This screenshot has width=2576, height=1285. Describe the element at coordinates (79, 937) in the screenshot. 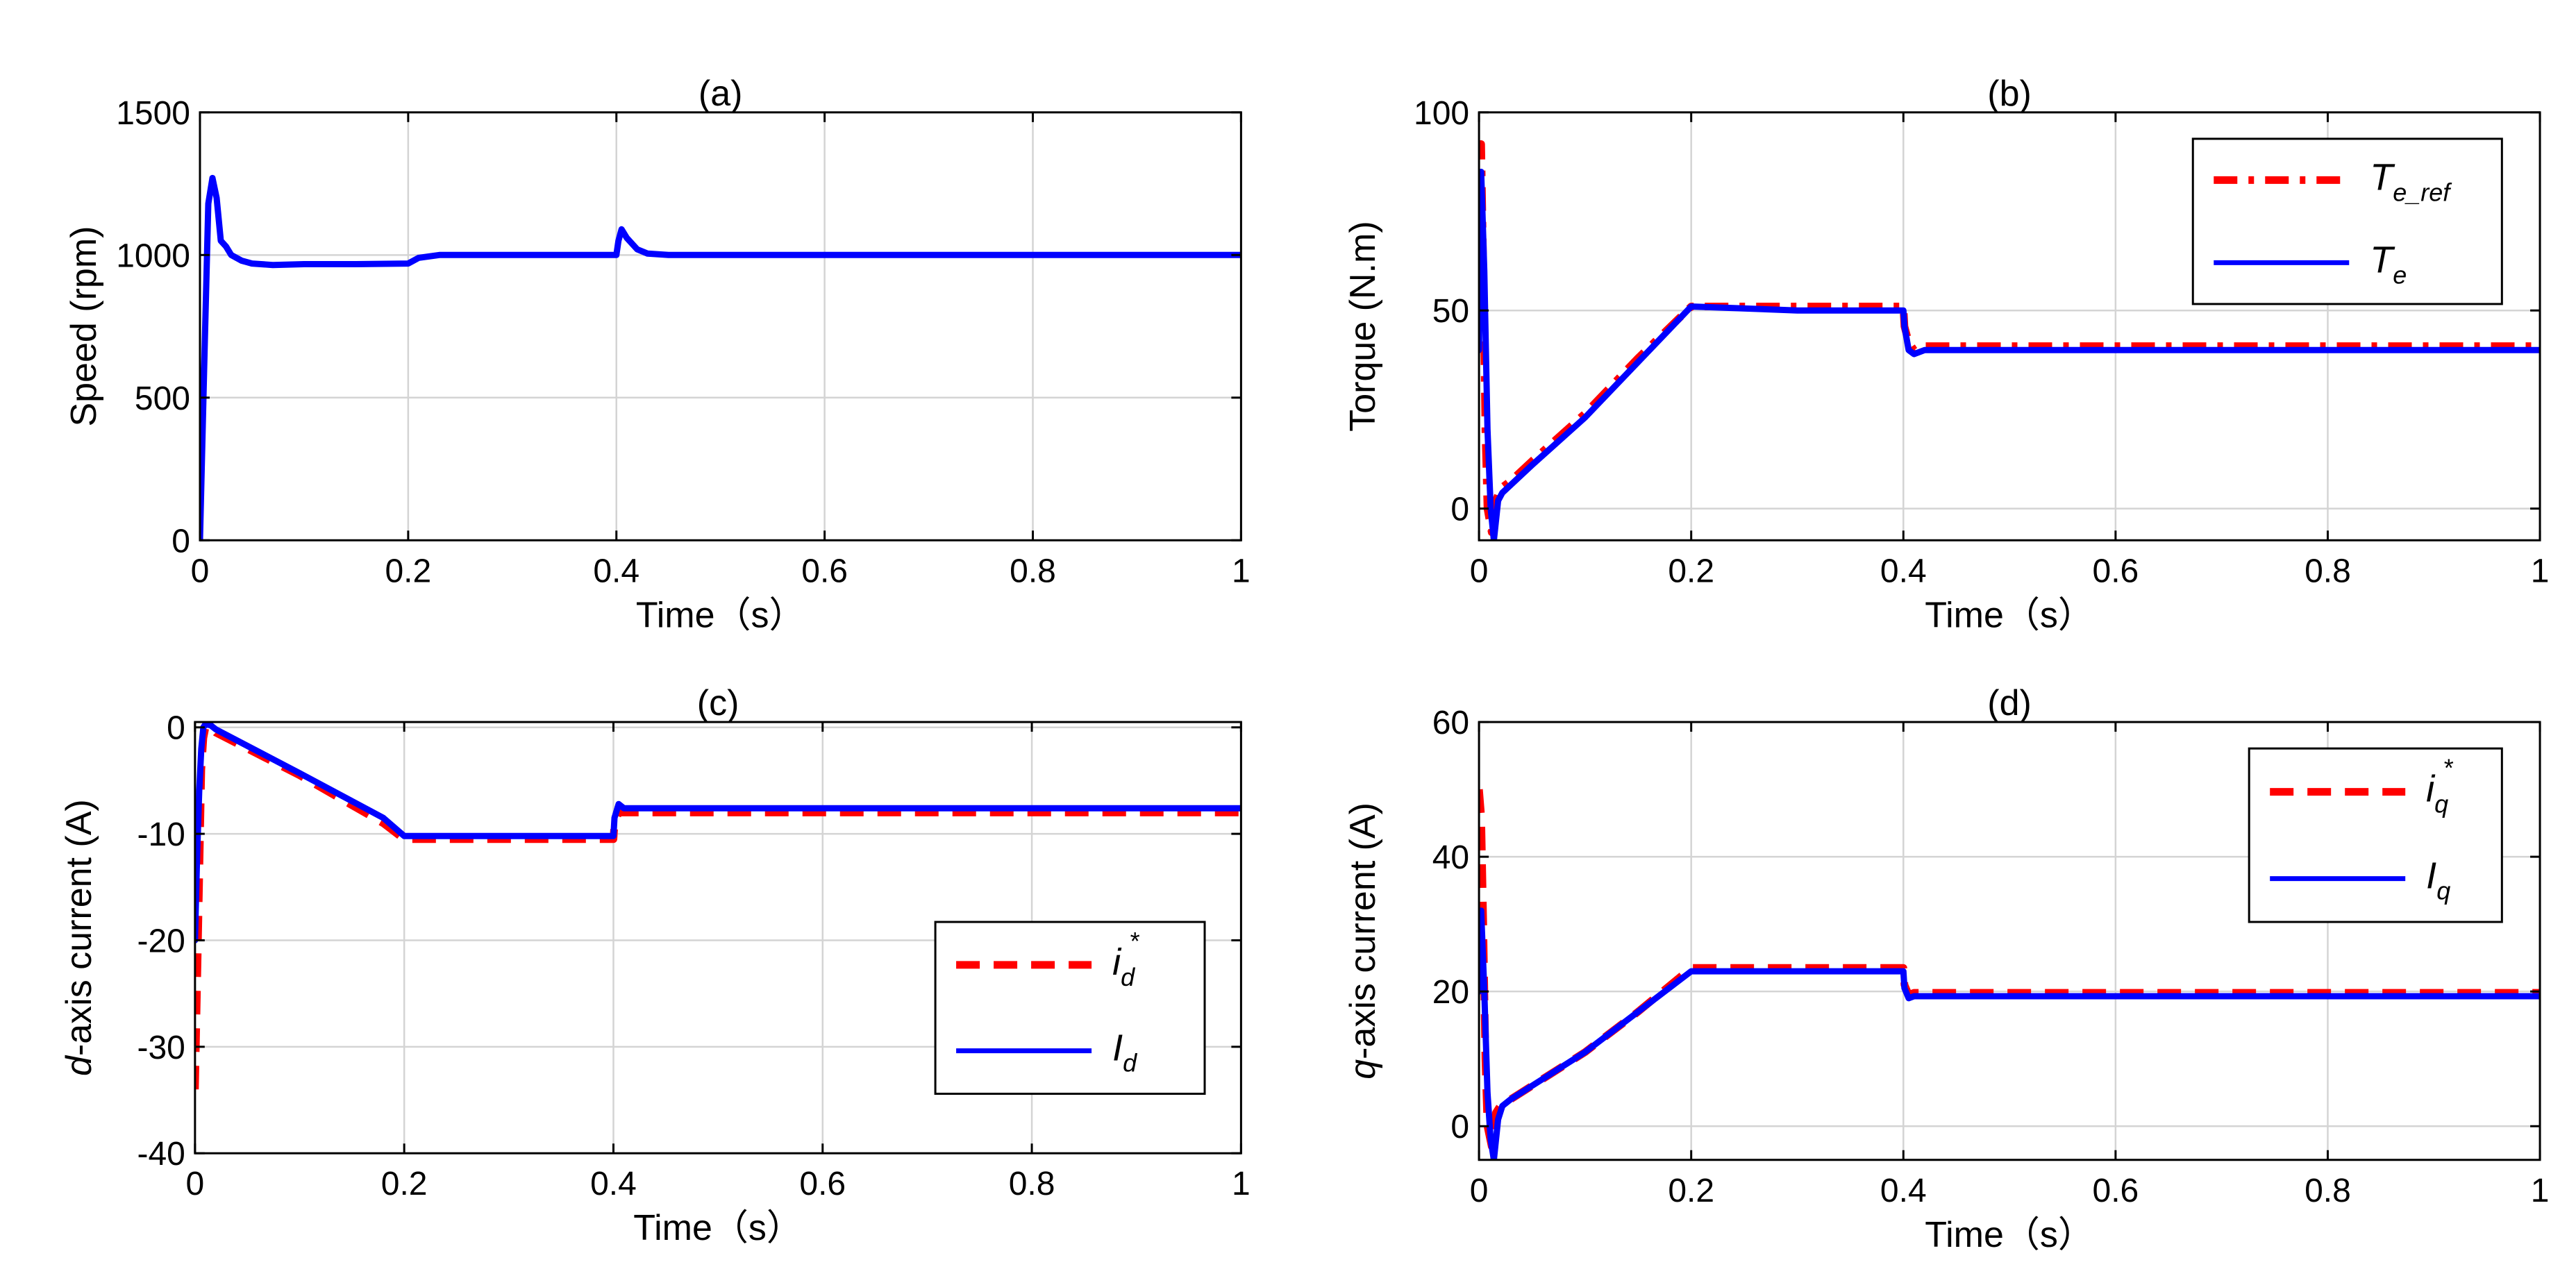

I see `y-axis-label: d-axis current (A)` at that location.